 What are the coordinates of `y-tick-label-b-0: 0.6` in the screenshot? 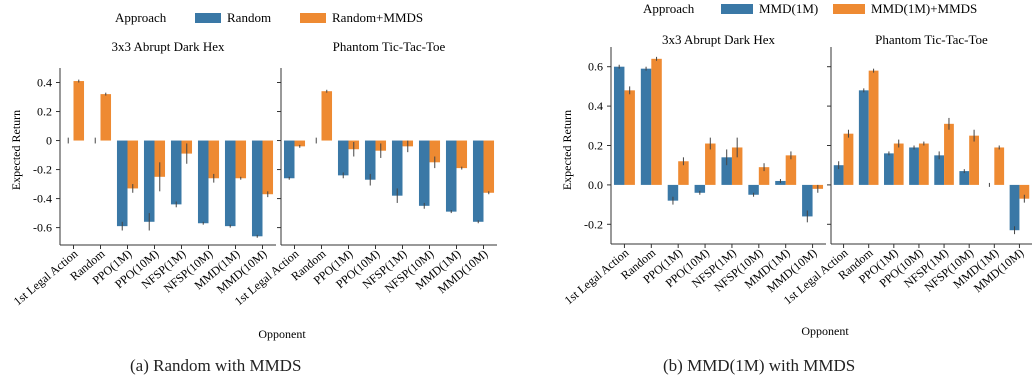 It's located at (595, 67).